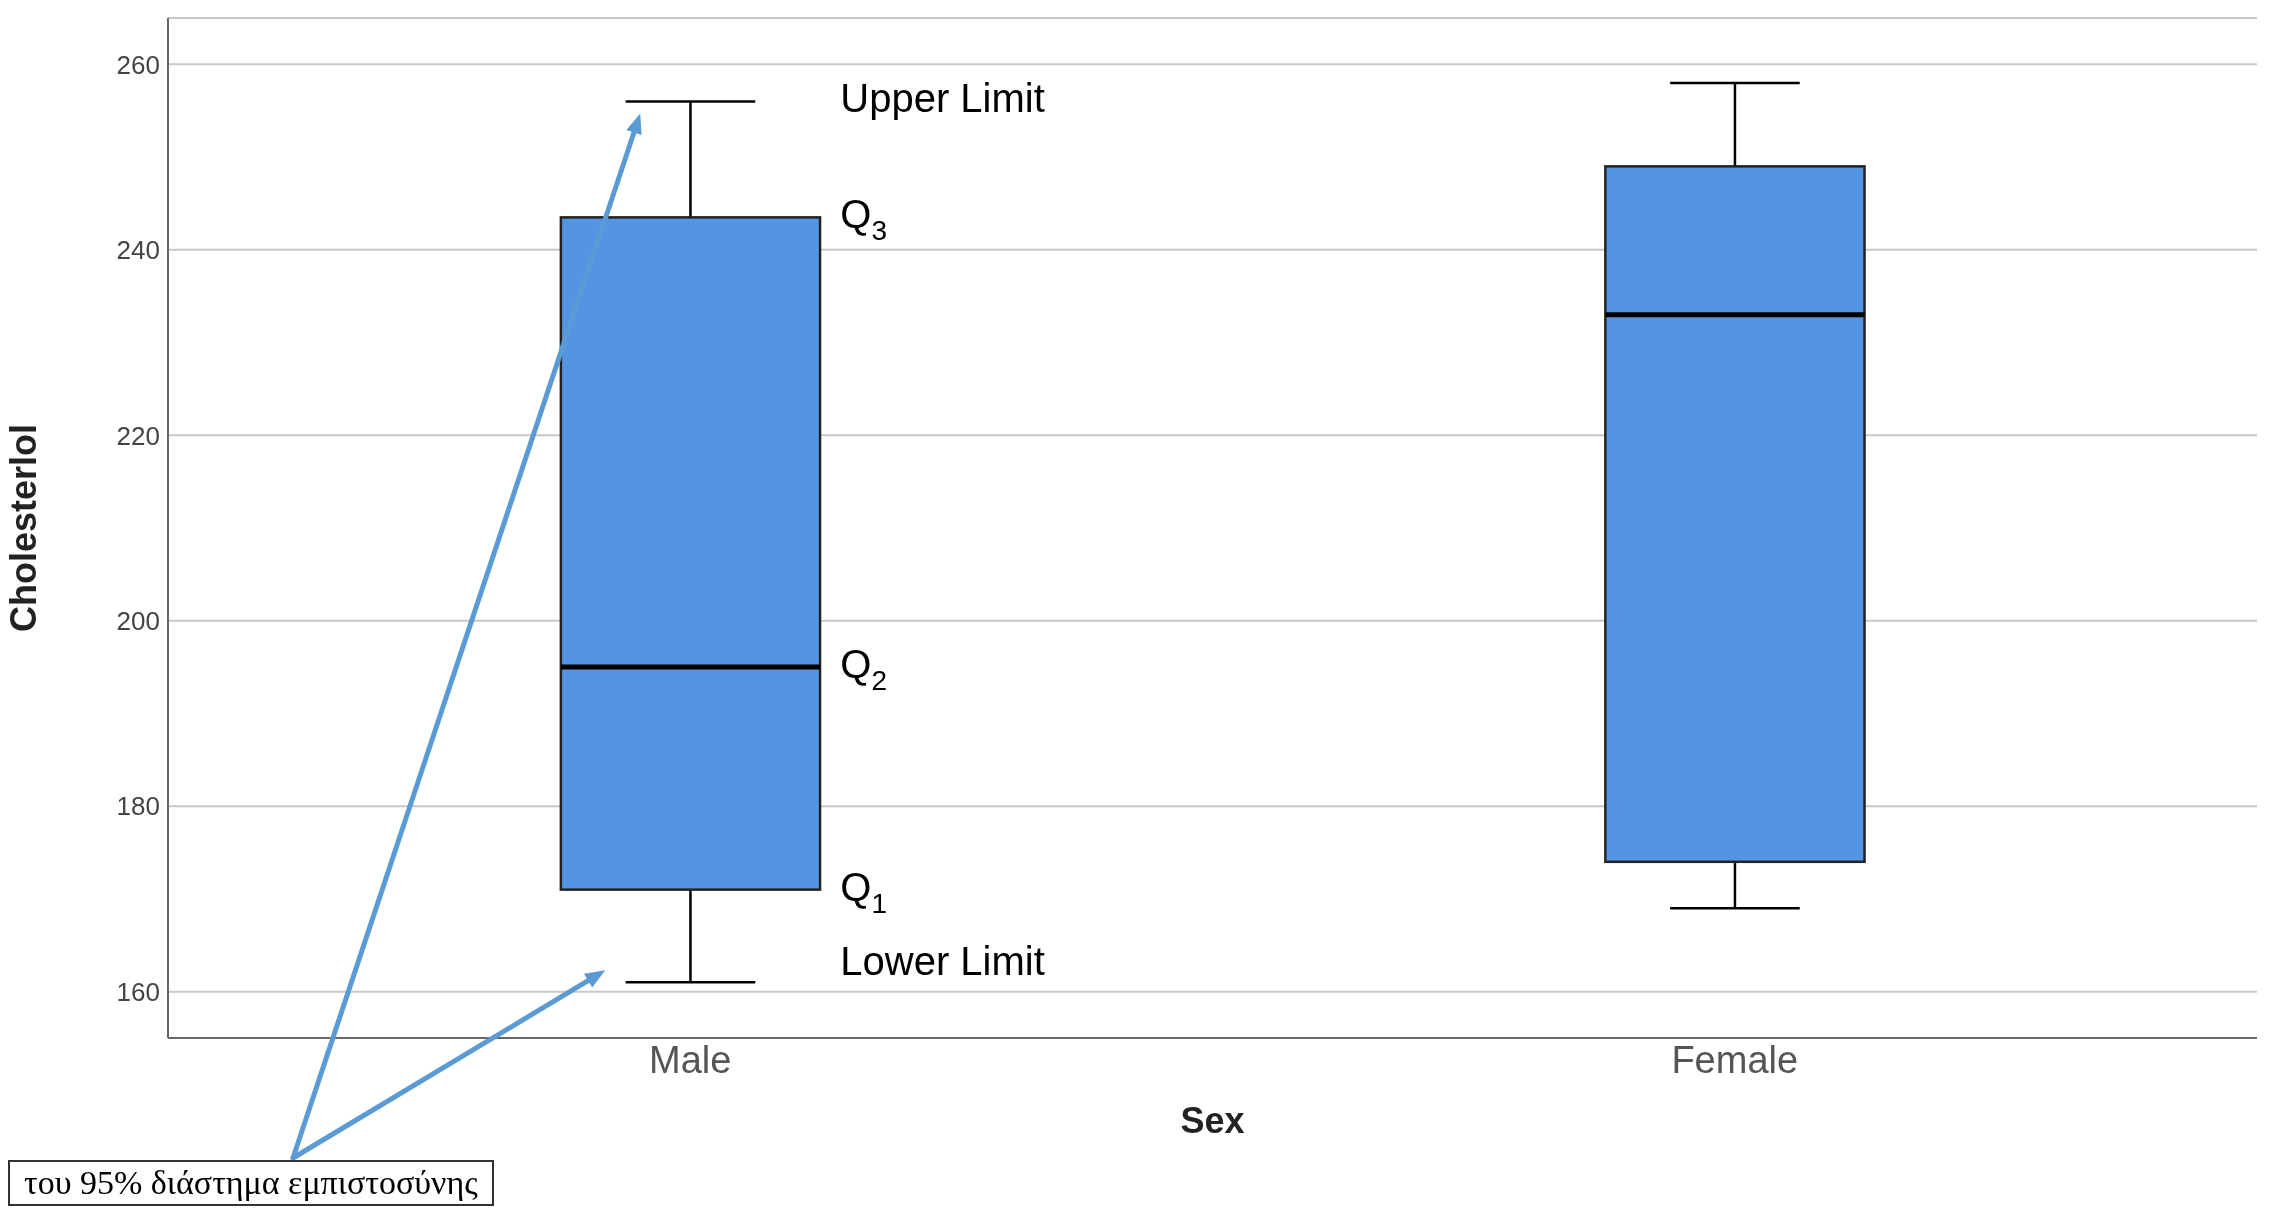 The height and width of the screenshot is (1214, 2280). Describe the element at coordinates (138, 620) in the screenshot. I see `y-tick-label: 200` at that location.